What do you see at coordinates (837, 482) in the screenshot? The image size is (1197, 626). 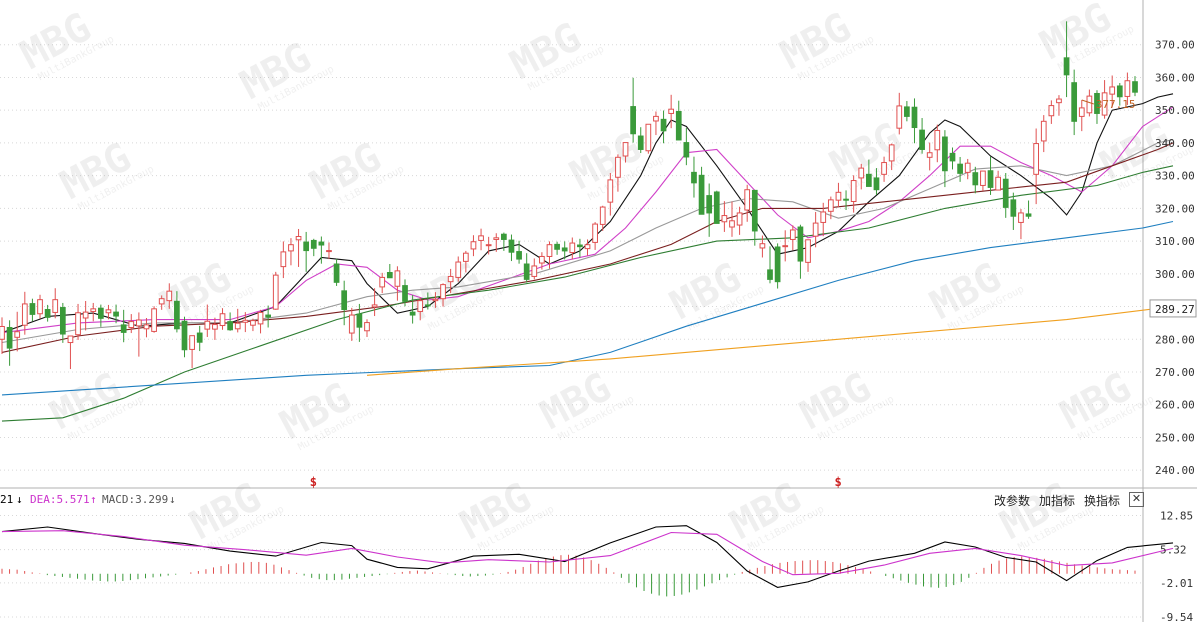 I see `event-marker: $` at bounding box center [837, 482].